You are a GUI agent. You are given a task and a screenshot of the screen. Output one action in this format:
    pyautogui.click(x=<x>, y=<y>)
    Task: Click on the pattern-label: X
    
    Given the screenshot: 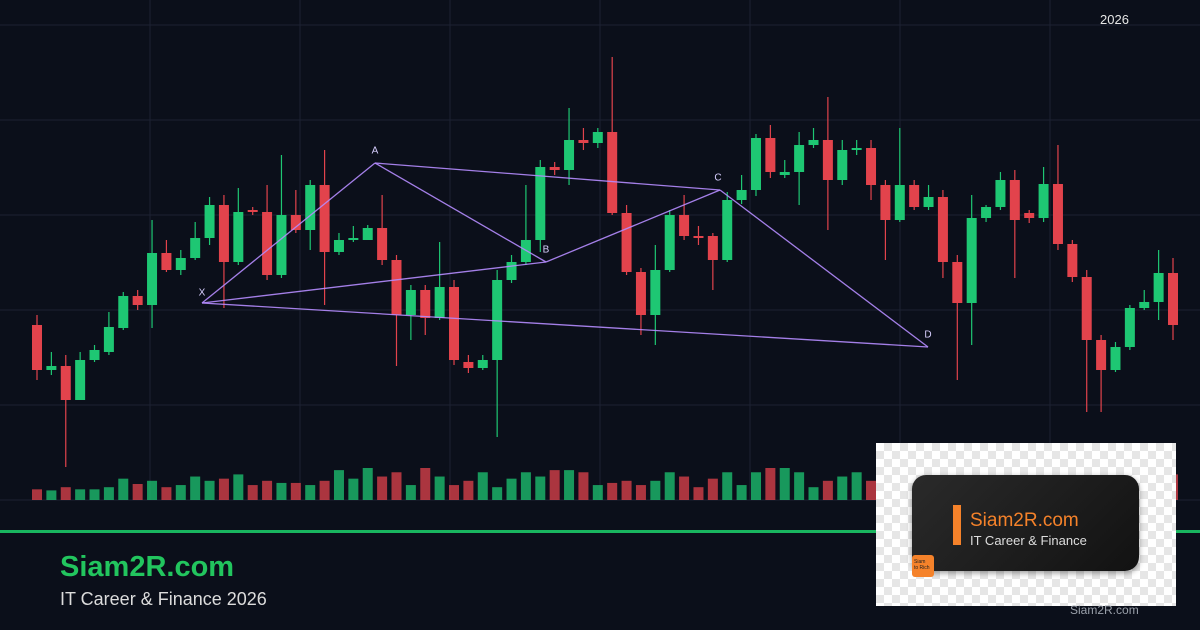 What is the action you would take?
    pyautogui.click(x=202, y=293)
    